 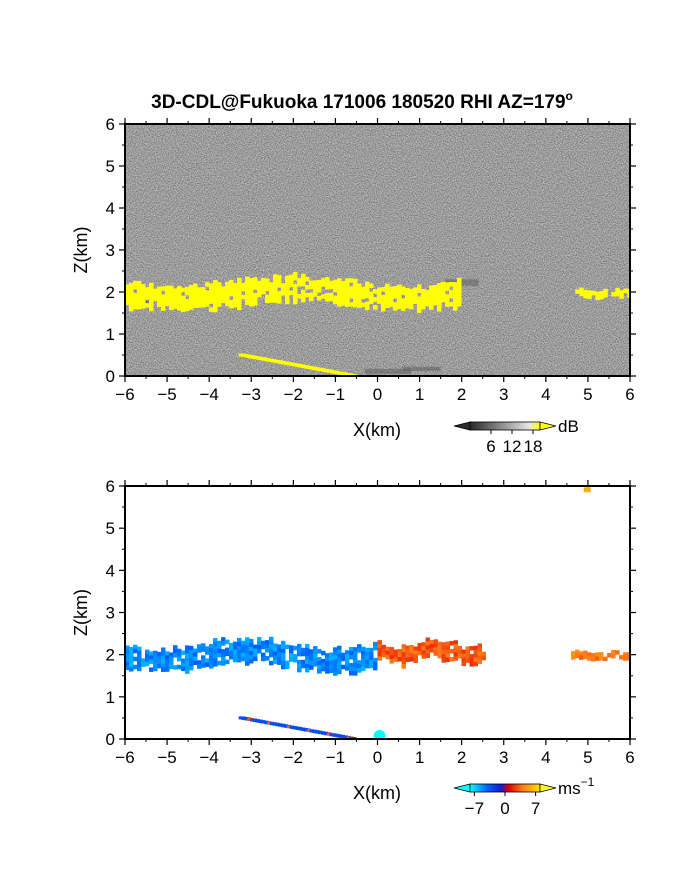 I want to click on y-tick-label: 6, so click(x=110, y=124).